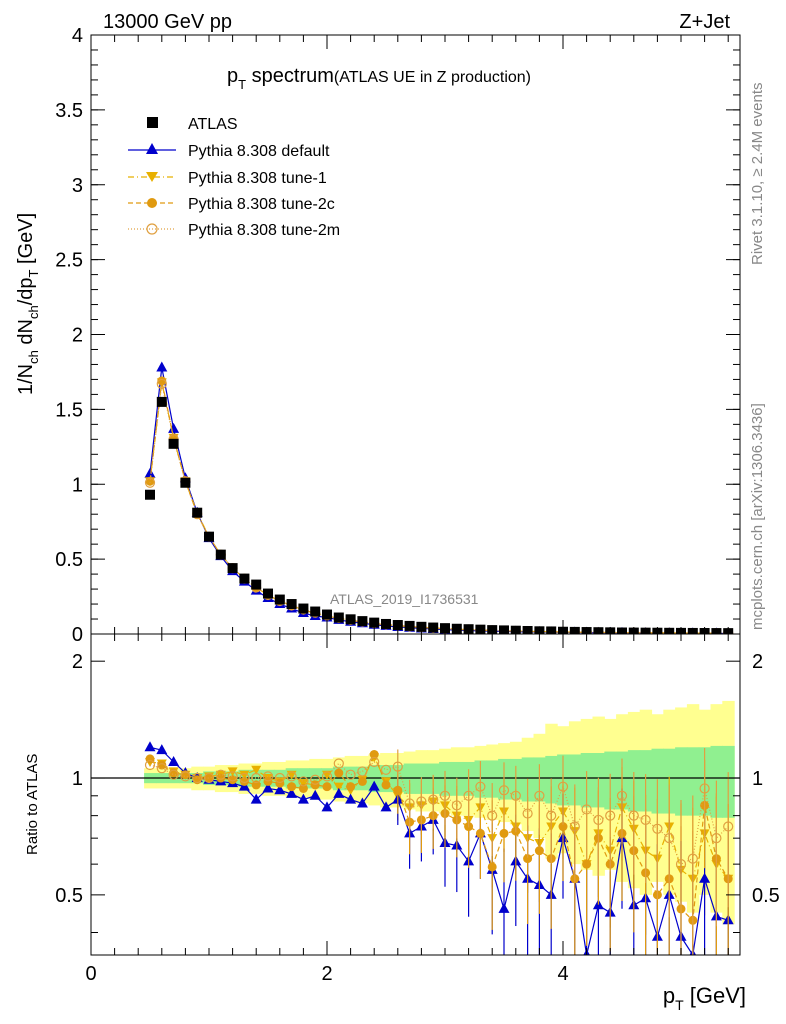  What do you see at coordinates (162, 366) in the screenshot?
I see `data-point-default` at bounding box center [162, 366].